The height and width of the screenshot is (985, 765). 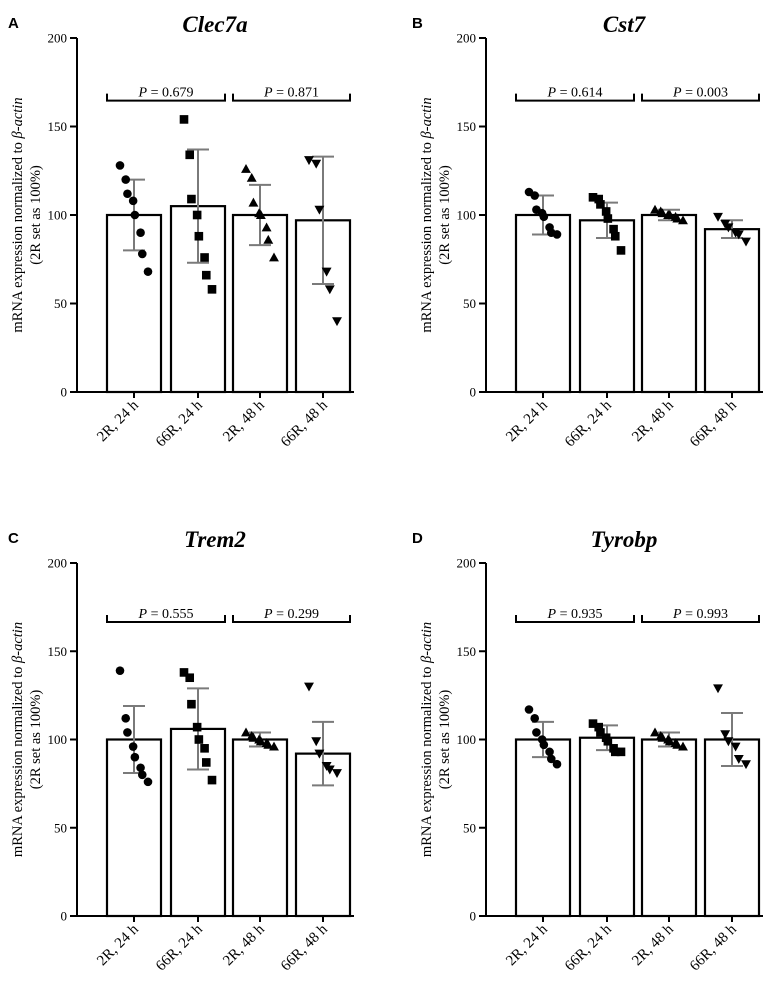 I want to click on p-value-number: = 0.679, so click(x=170, y=93).